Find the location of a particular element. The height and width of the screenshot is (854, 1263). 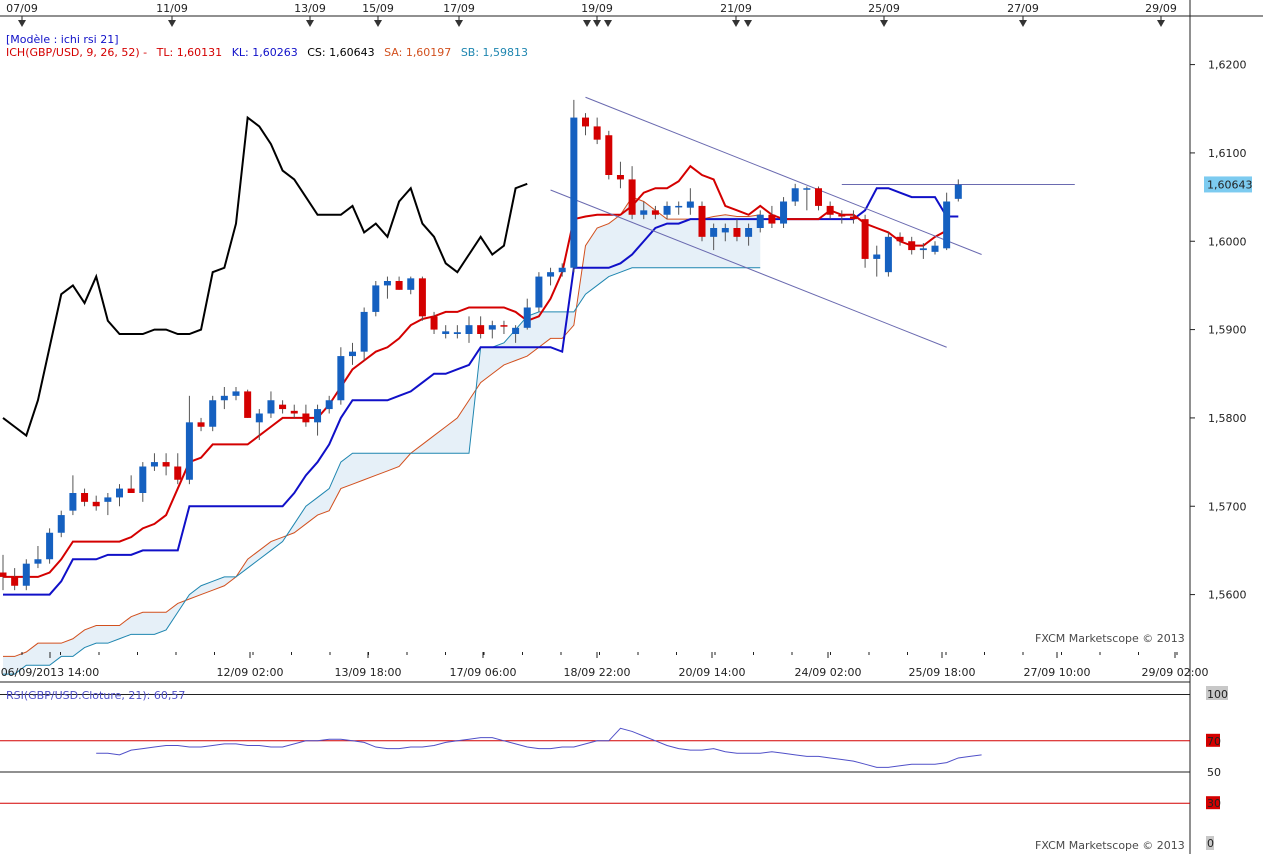

y-tick-label: 1,5800 is located at coordinates (1227, 418).